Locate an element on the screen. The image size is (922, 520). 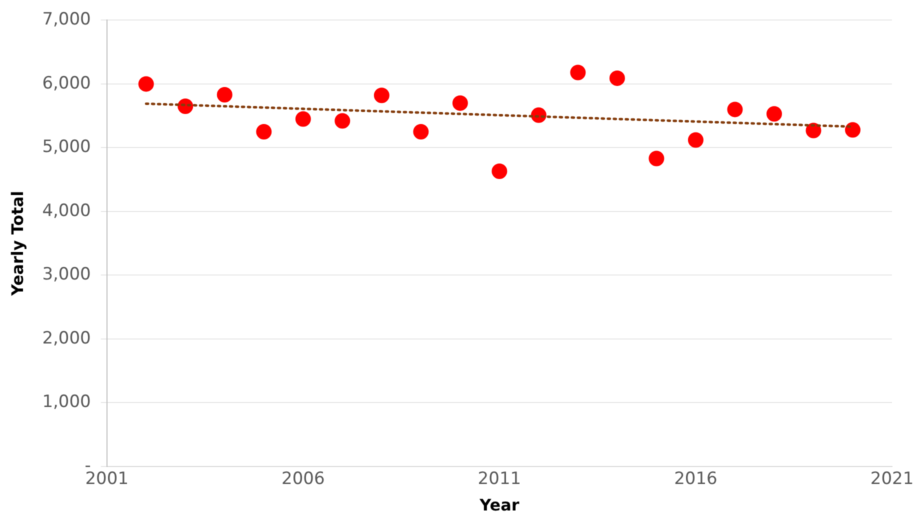
y-tick-label: 2,000 is located at coordinates (66, 338).